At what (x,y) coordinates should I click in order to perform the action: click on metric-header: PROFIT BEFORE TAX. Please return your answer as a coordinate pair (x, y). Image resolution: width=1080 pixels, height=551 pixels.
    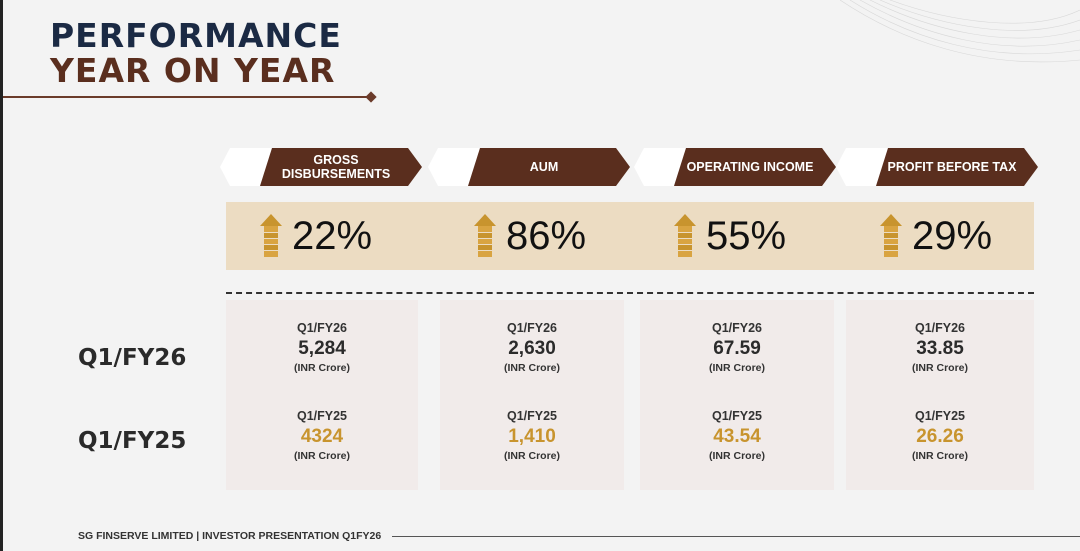
    Looking at the image, I should click on (937, 167).